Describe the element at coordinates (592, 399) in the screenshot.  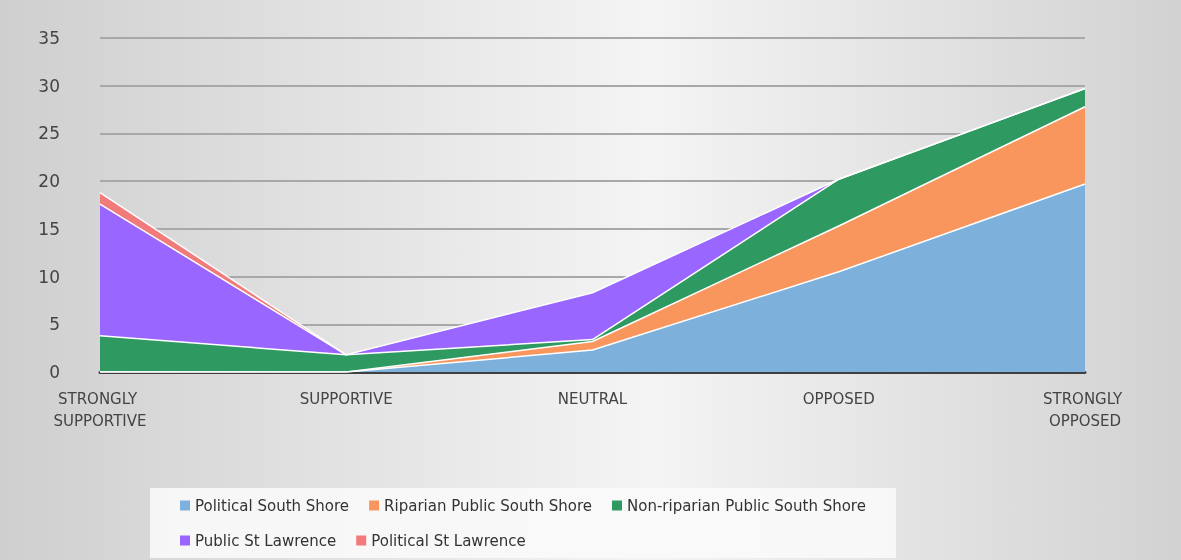
I see `x-tick-label: NEUTRAL` at that location.